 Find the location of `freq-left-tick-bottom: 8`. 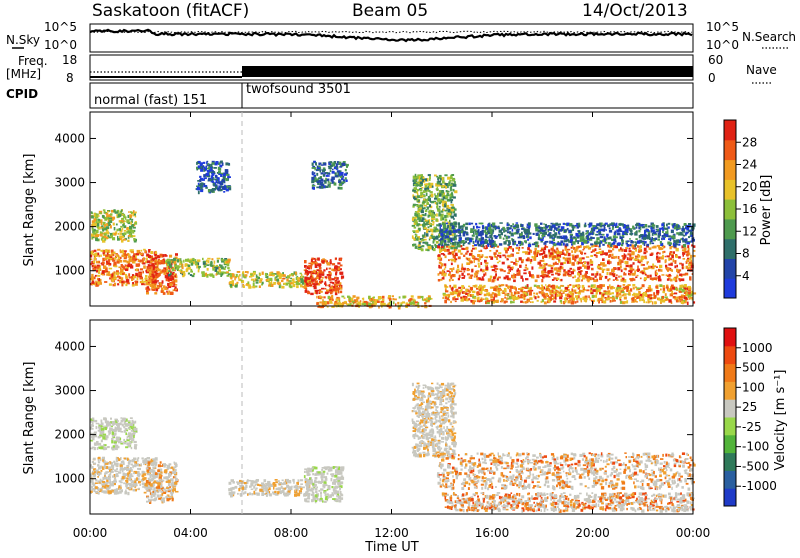

freq-left-tick-bottom: 8 is located at coordinates (70, 78).